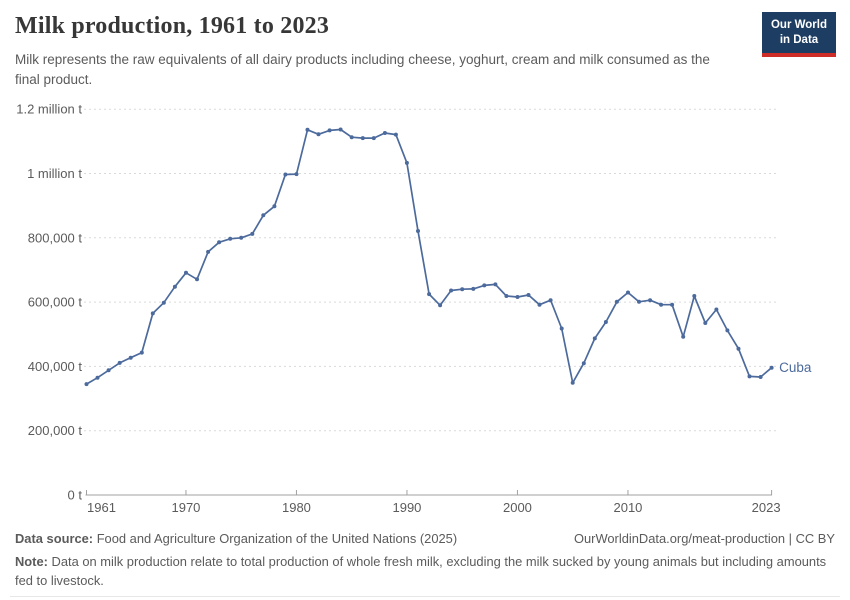 The width and height of the screenshot is (850, 600). What do you see at coordinates (55, 302) in the screenshot?
I see `y-axis-tick-label: 600,000 t` at bounding box center [55, 302].